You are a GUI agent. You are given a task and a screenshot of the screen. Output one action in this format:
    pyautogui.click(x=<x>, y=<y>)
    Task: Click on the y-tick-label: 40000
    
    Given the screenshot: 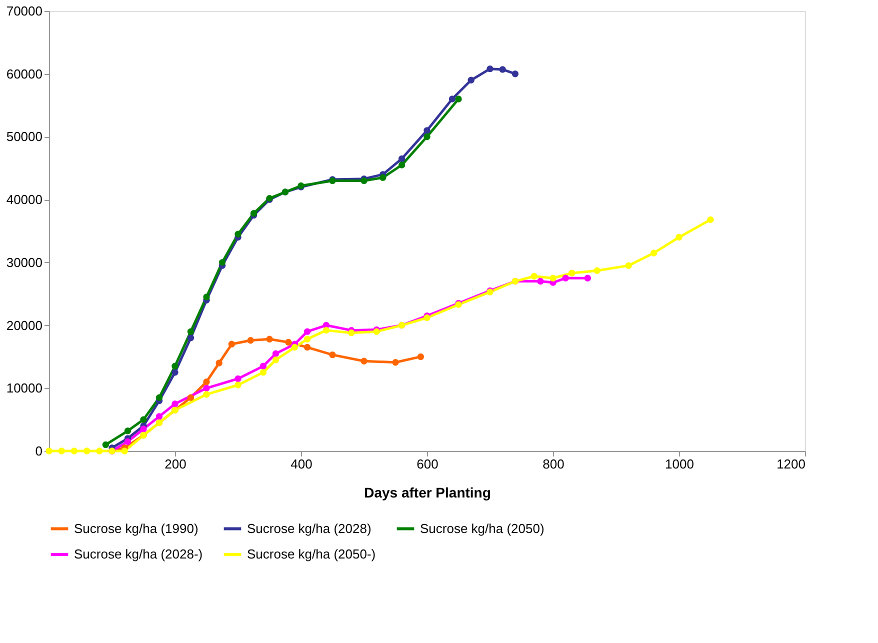 What is the action you would take?
    pyautogui.click(x=24, y=200)
    